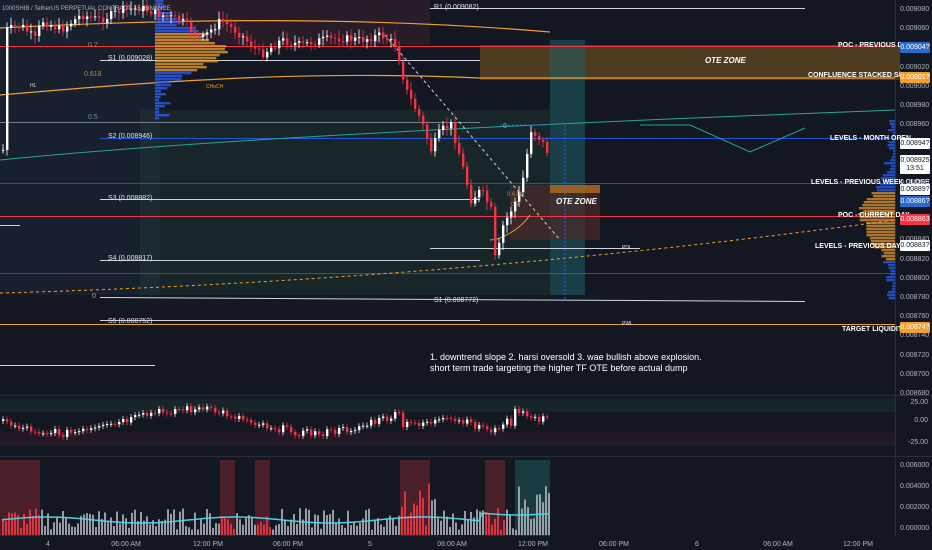 Image resolution: width=932 pixels, height=550 pixels. Describe the element at coordinates (130, 136) in the screenshot. I see `s2-label: S2 (0.008946)` at that location.